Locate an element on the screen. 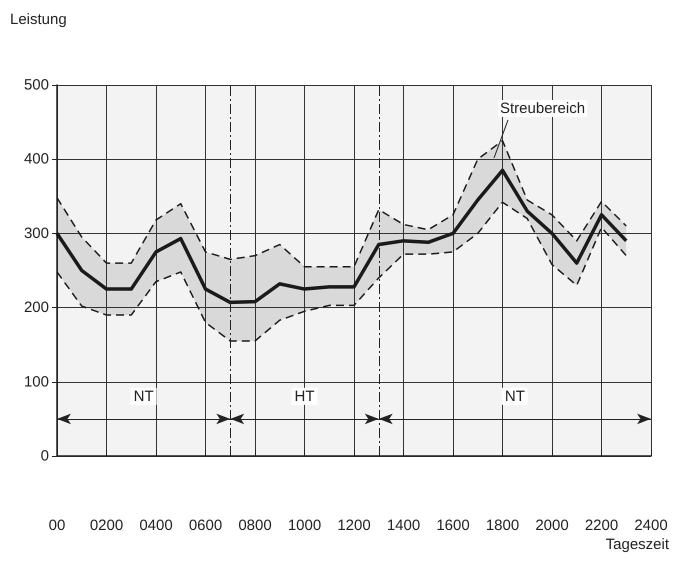  x-tick-label: 2000 is located at coordinates (552, 525).